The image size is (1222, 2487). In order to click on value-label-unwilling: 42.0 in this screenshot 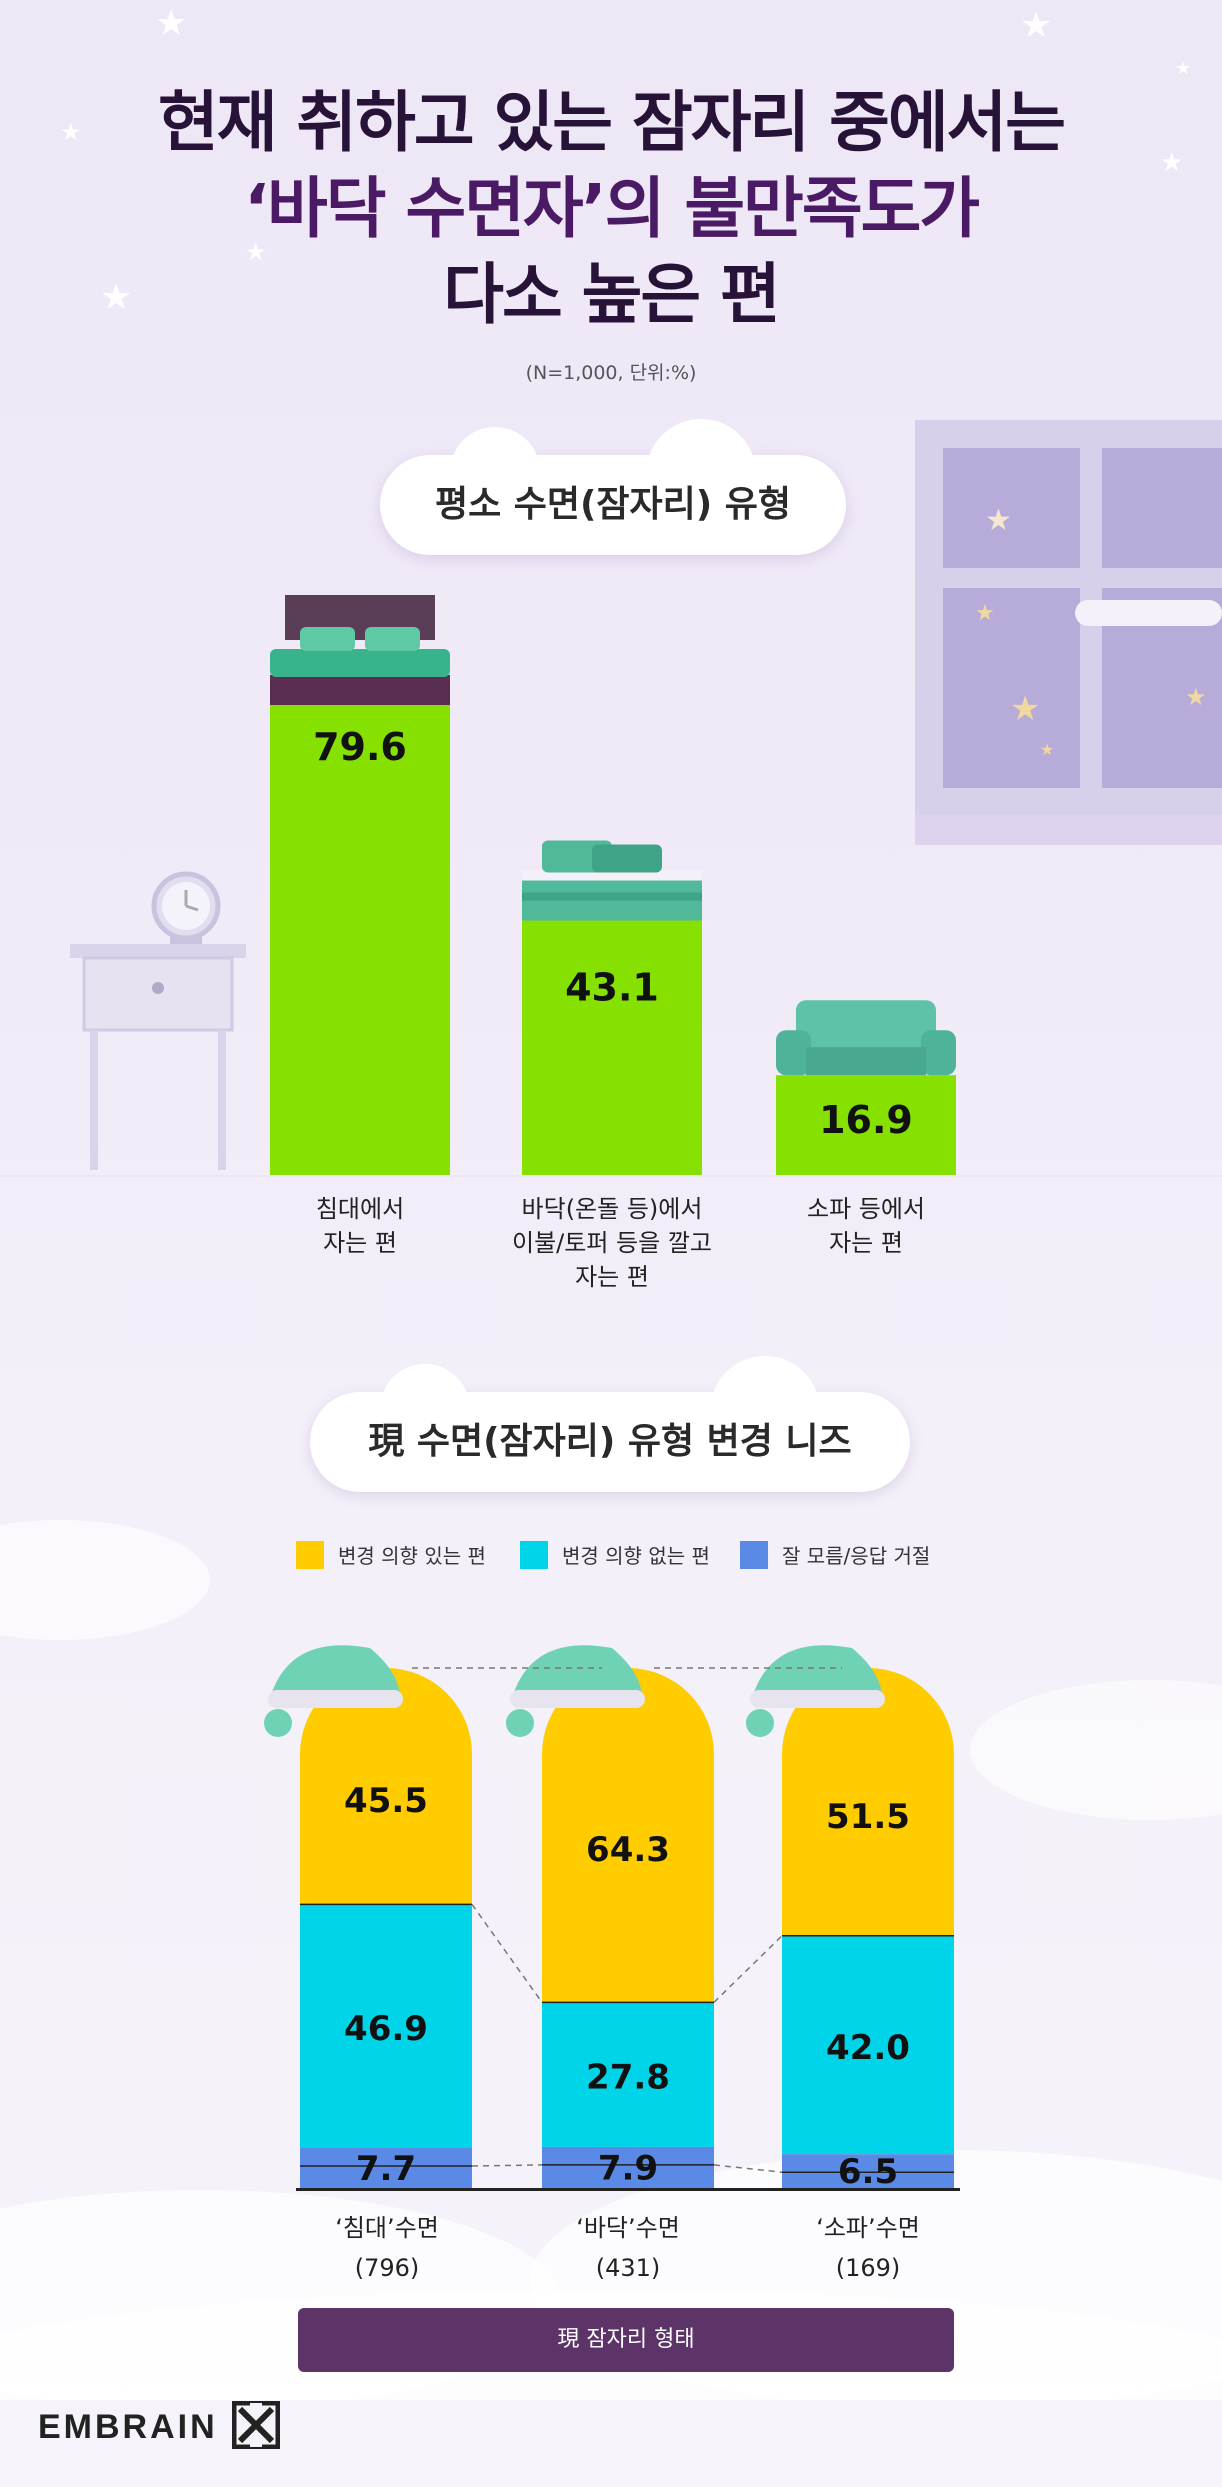, I will do `click(868, 2048)`.